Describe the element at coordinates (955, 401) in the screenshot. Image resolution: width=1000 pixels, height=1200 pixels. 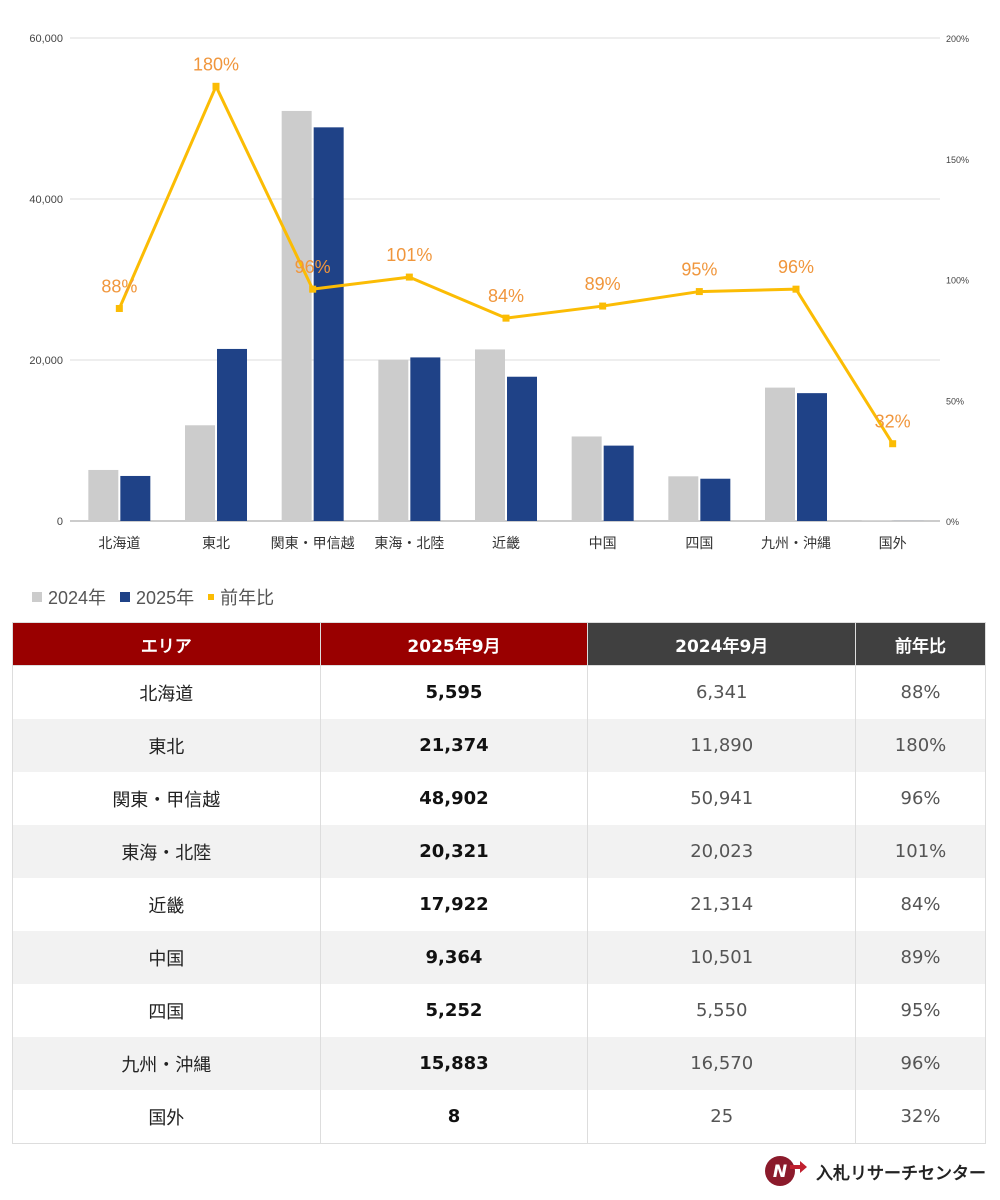
I see `y2-tick-label: 50%` at that location.